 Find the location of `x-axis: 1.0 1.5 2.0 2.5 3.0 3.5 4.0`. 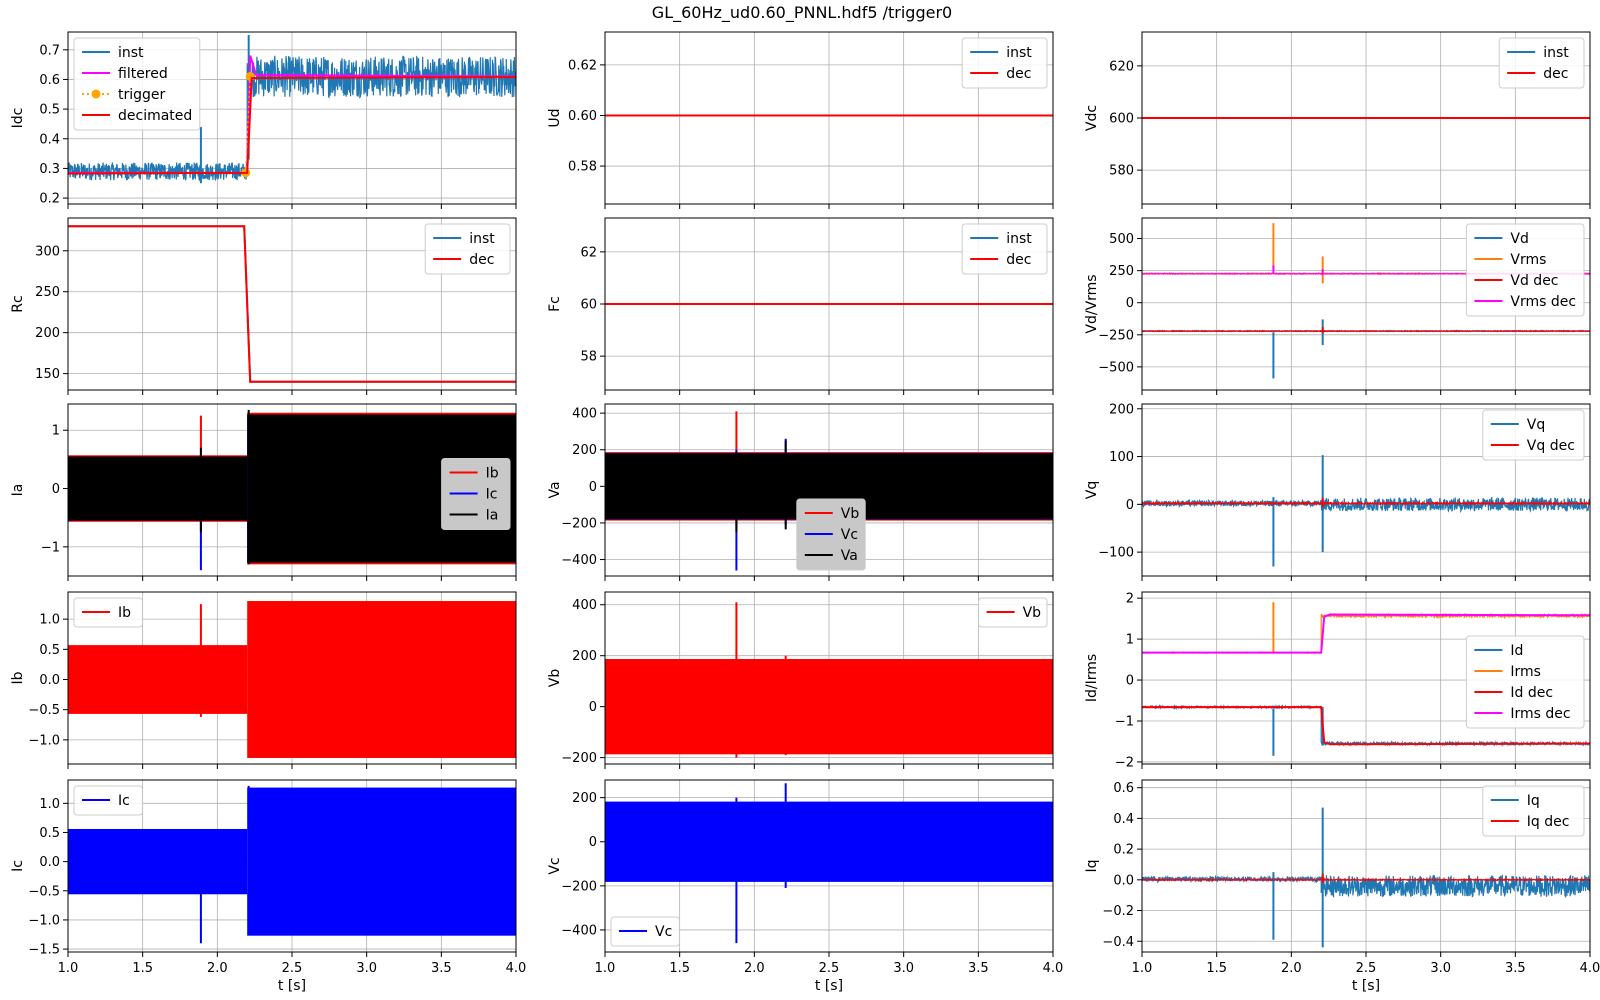

x-axis: 1.0 1.5 2.0 2.5 3.0 3.5 4.0 is located at coordinates (829, 964).